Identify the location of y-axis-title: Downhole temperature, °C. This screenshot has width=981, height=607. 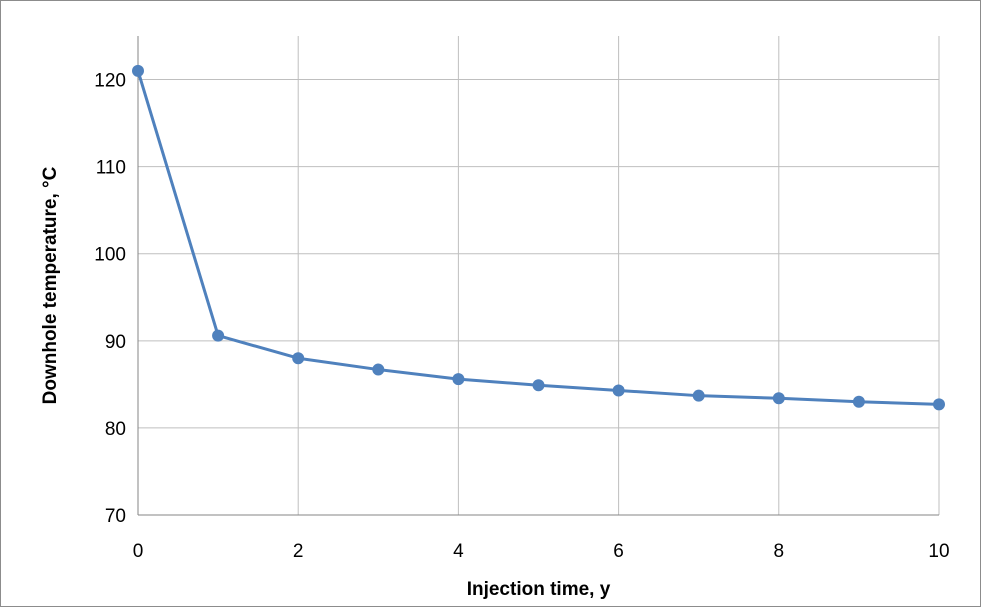
(50, 285).